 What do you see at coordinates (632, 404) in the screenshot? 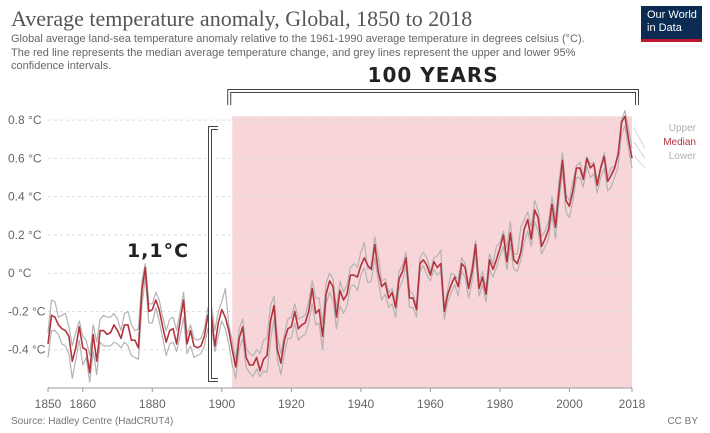
I see `x-tick-label: 2018` at bounding box center [632, 404].